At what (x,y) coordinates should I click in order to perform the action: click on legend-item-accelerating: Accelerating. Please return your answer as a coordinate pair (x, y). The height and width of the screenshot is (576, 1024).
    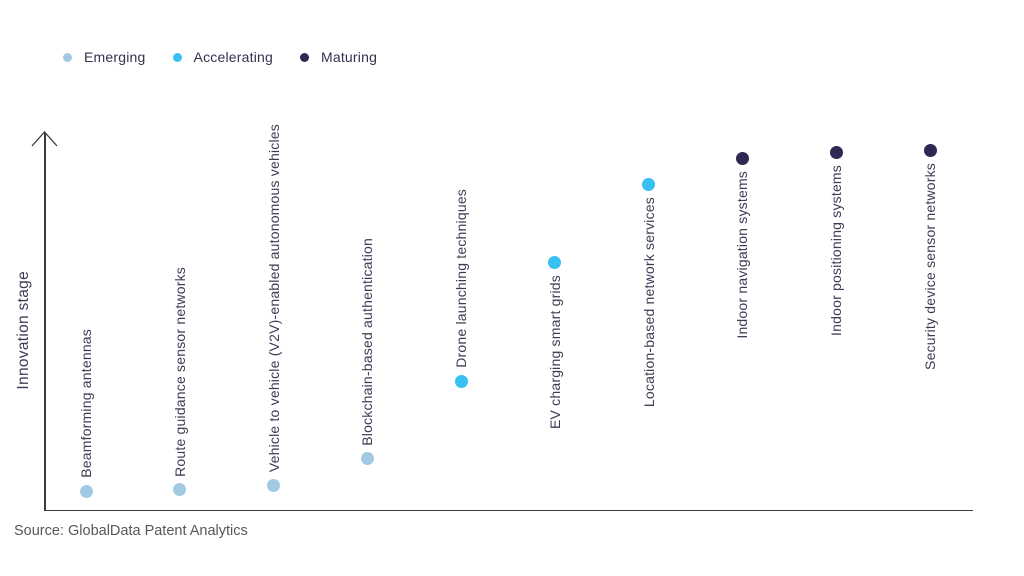
    Looking at the image, I should click on (222, 57).